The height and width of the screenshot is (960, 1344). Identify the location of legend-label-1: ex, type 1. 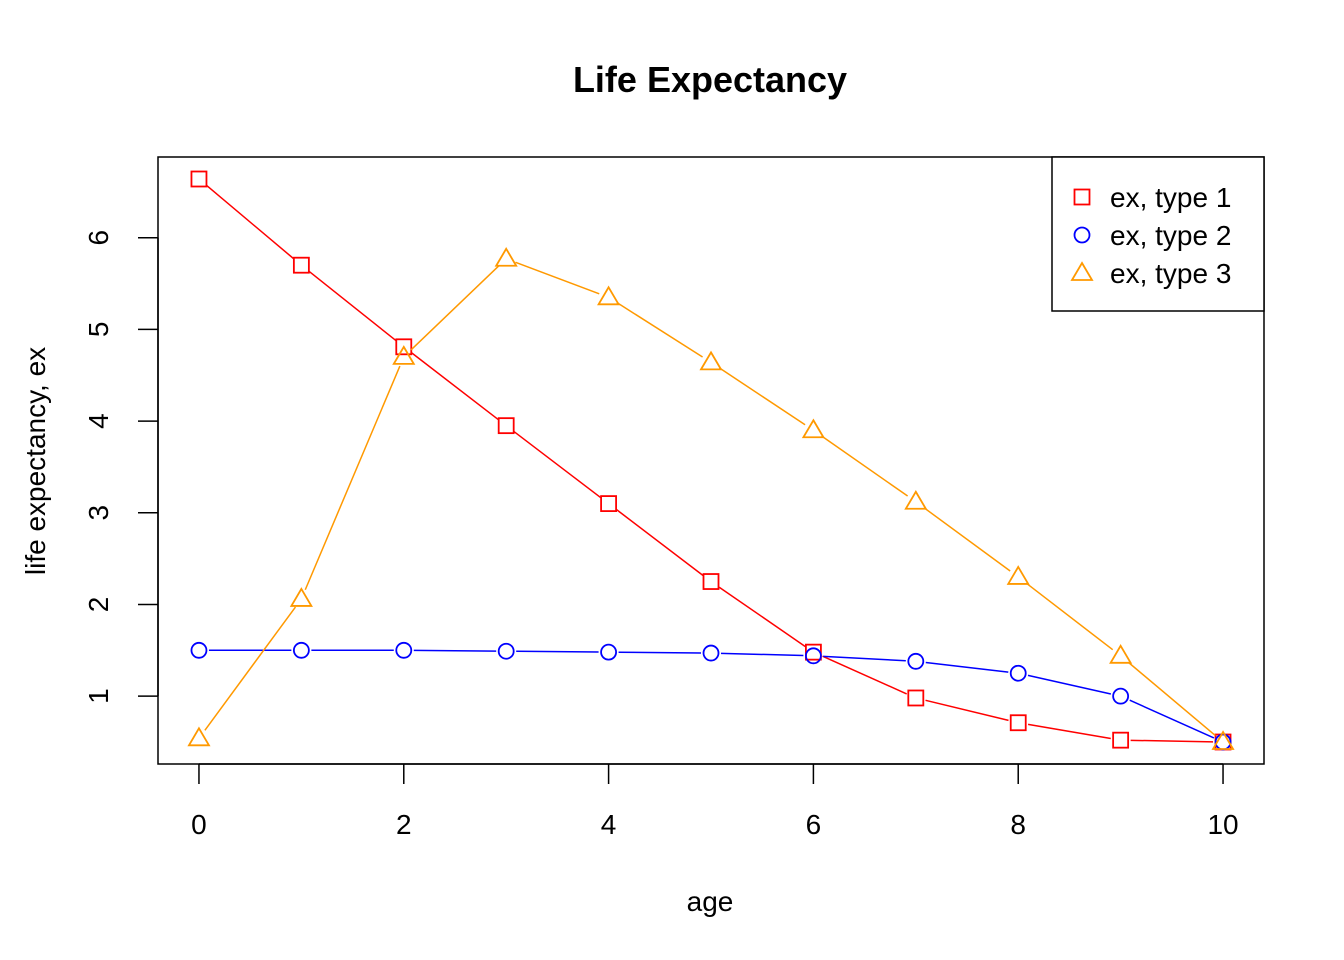
(1170, 197).